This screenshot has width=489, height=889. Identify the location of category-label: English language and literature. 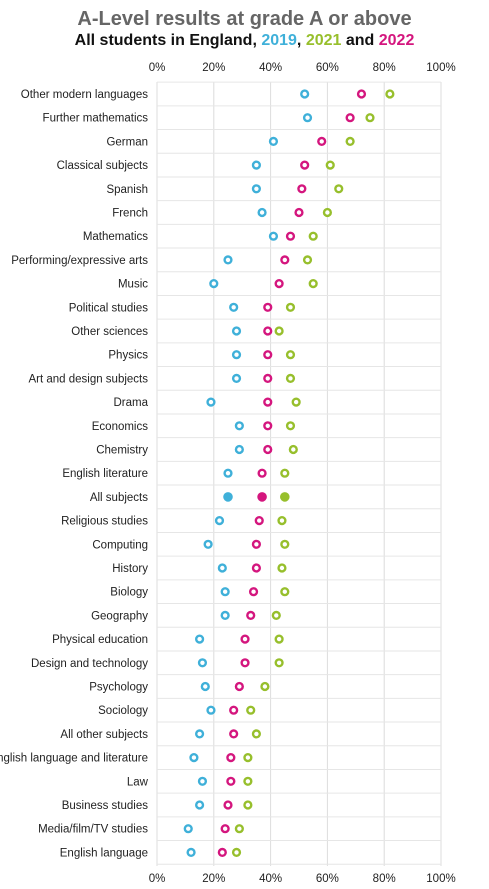
(74, 759).